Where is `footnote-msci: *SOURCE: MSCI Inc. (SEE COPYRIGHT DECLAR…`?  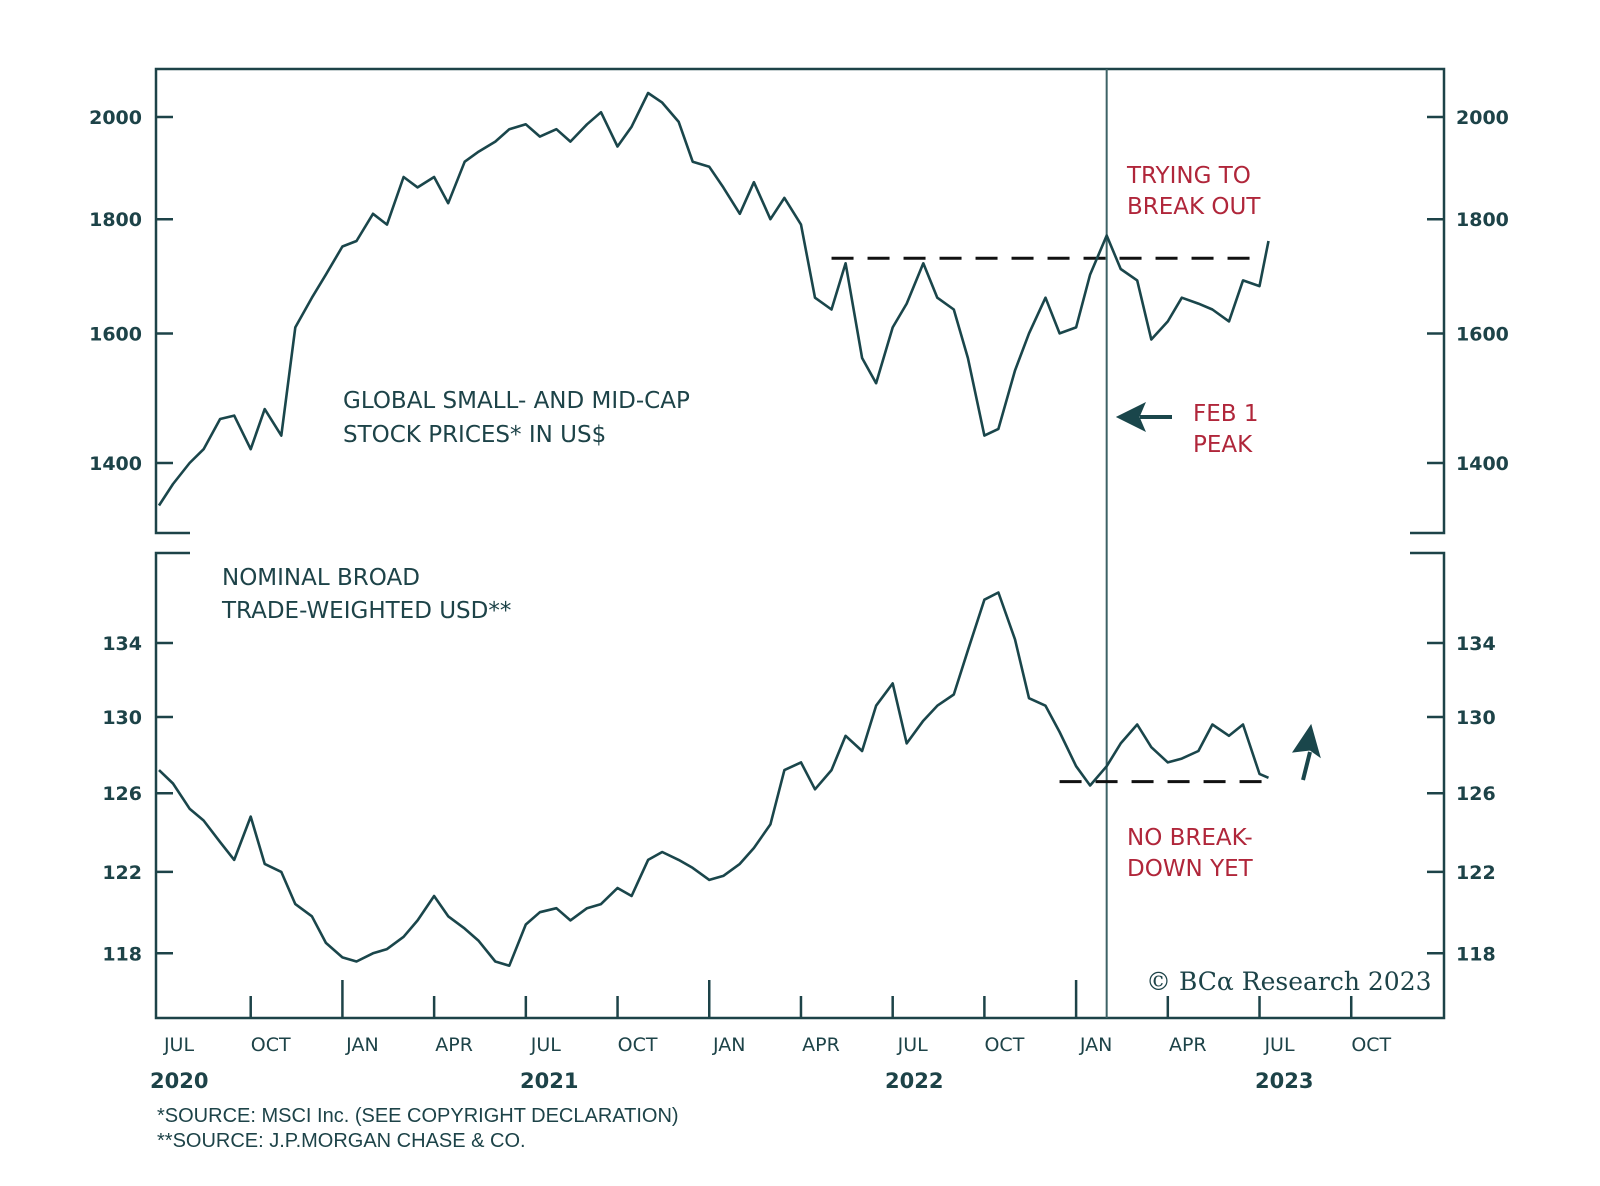
footnote-msci: *SOURCE: MSCI Inc. (SEE COPYRIGHT DECLAR… is located at coordinates (418, 1116).